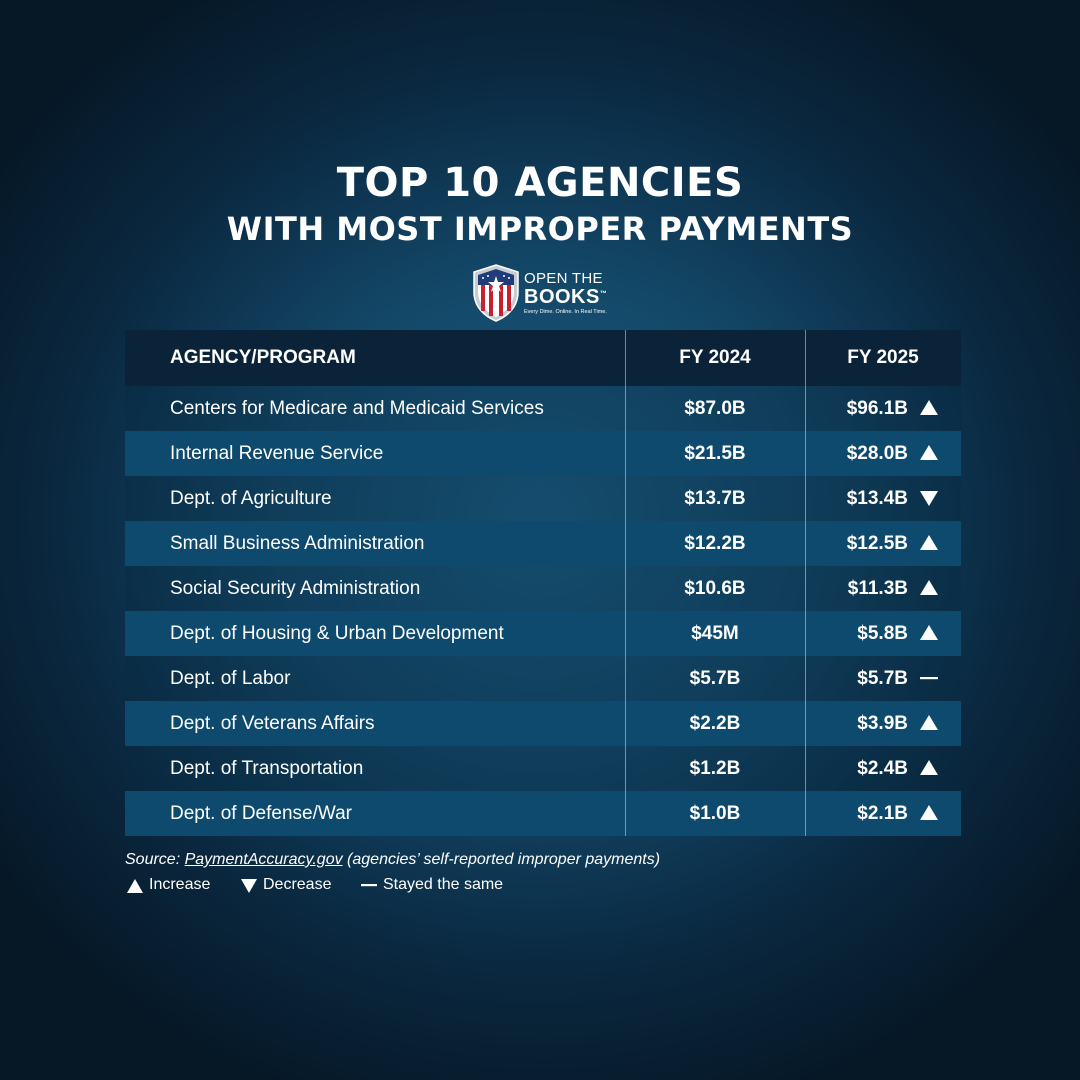  What do you see at coordinates (543, 813) in the screenshot?
I see `table-row: Dept. of Defense/War $1.0B $2.1B` at bounding box center [543, 813].